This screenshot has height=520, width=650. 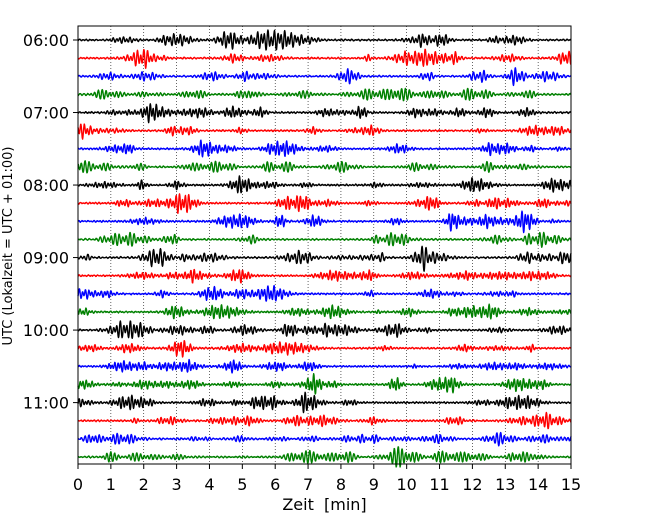 I want to click on x-tick-label: 1, so click(x=111, y=484).